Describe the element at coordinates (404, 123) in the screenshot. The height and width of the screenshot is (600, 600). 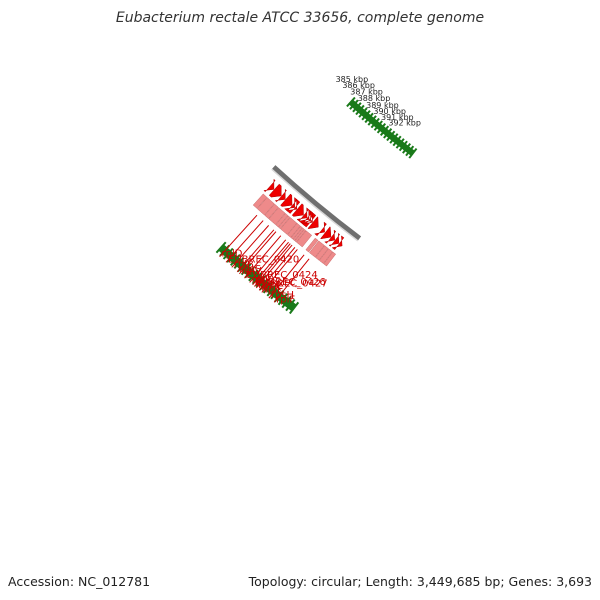
I see `scale-tick-label: 392 kbp` at that location.